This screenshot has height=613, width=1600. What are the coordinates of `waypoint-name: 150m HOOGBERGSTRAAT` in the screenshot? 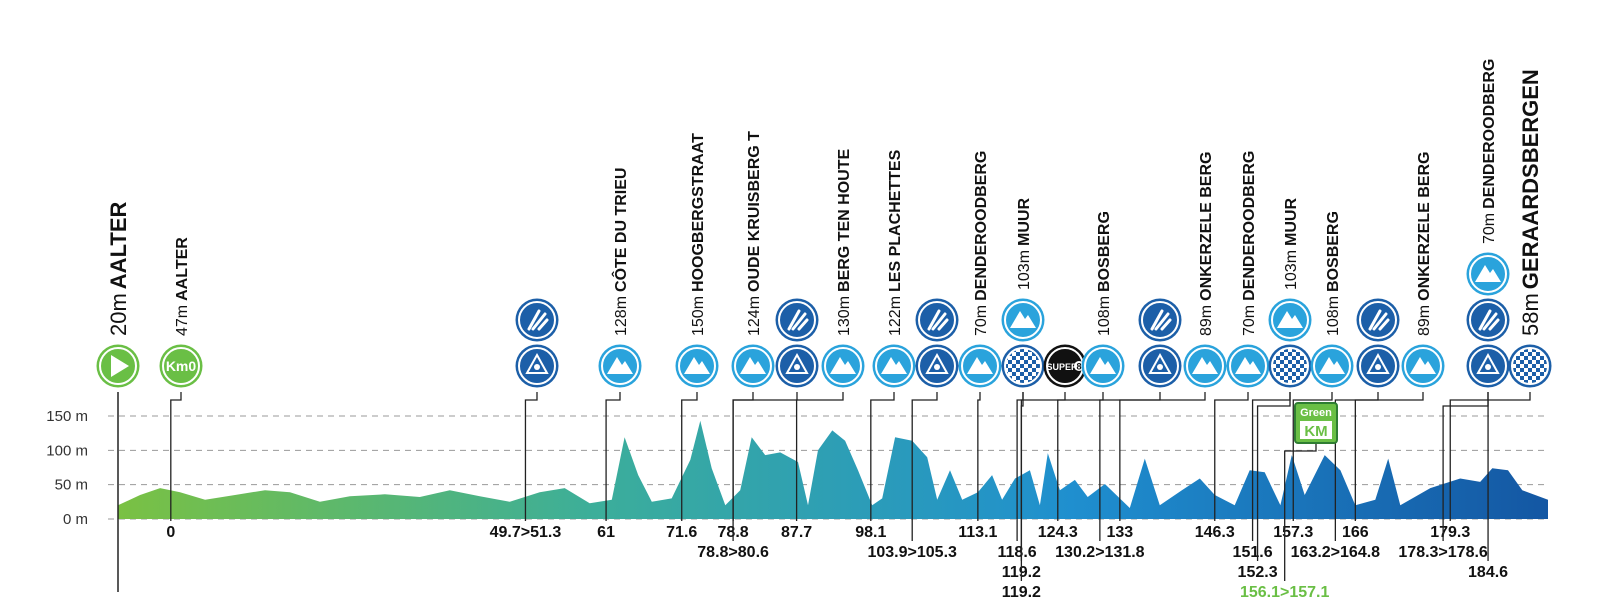 It's located at (698, 234).